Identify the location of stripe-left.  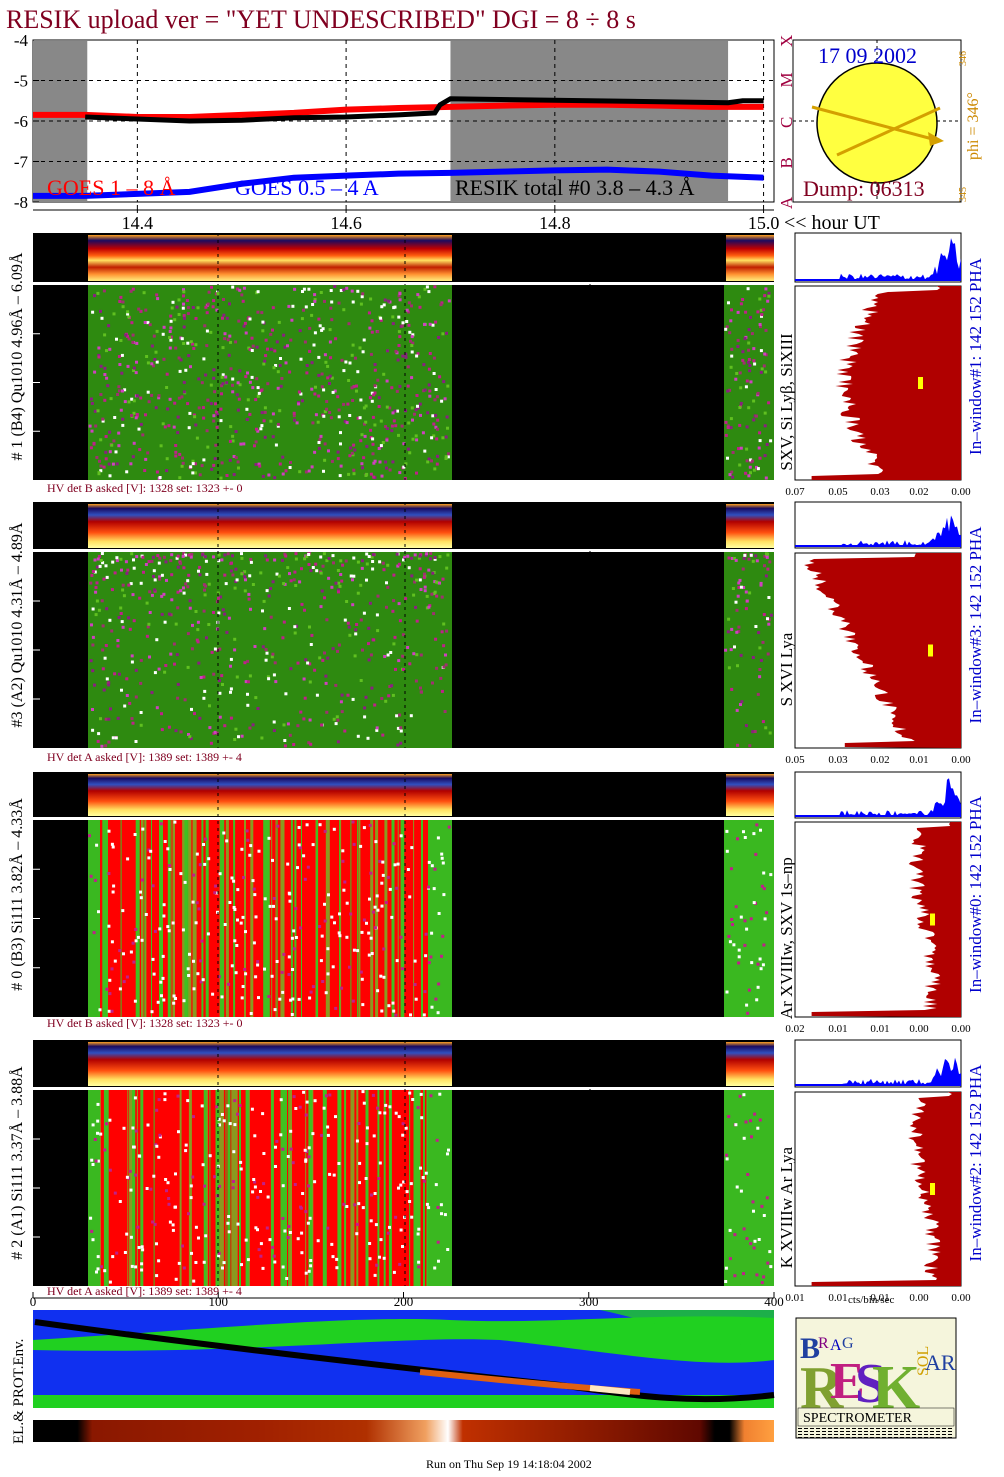
(94, 918).